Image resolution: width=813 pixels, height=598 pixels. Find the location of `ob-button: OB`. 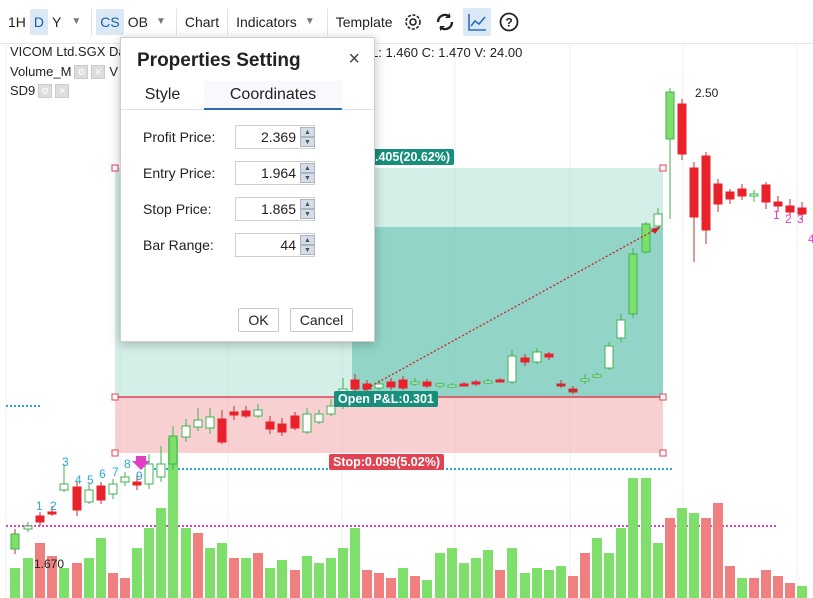

ob-button: OB is located at coordinates (137, 21).